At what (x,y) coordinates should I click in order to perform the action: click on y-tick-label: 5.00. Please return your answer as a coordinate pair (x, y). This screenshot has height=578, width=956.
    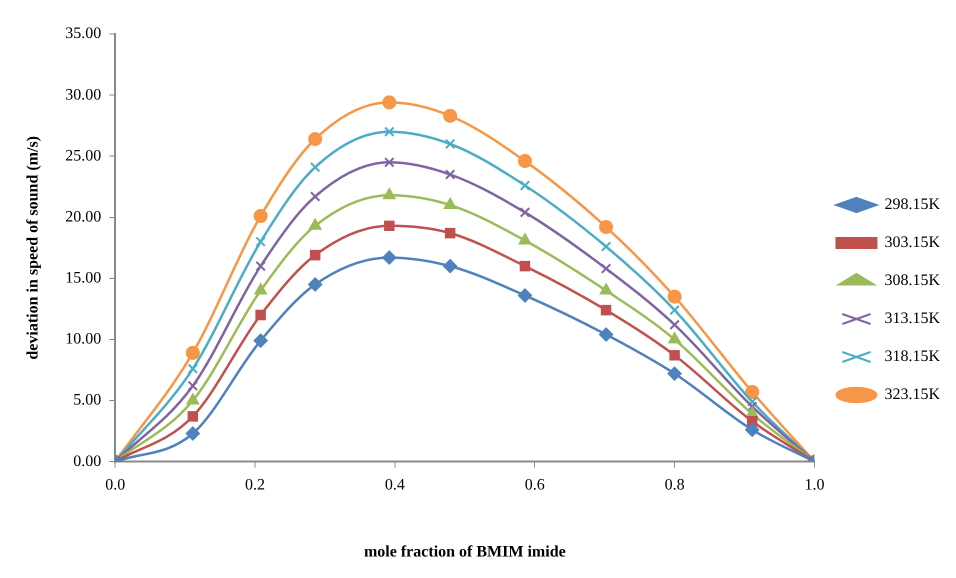
    Looking at the image, I should click on (87, 400).